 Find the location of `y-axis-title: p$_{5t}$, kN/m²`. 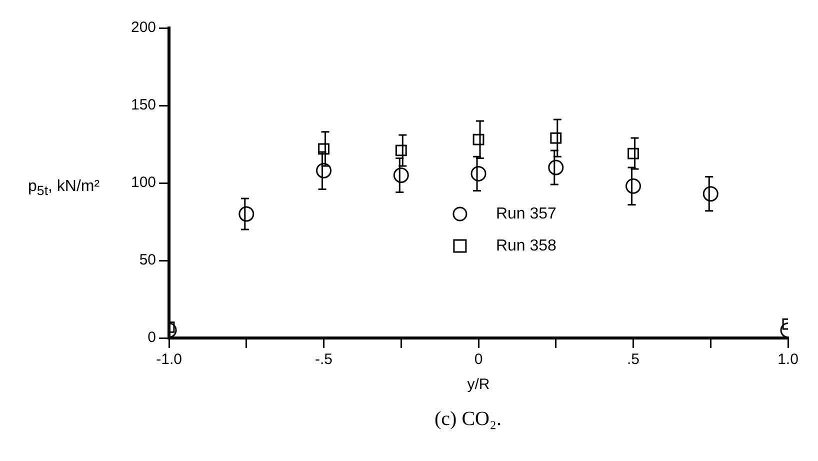

y-axis-title: p$_{5t}$, kN/m² is located at coordinates (64, 188).